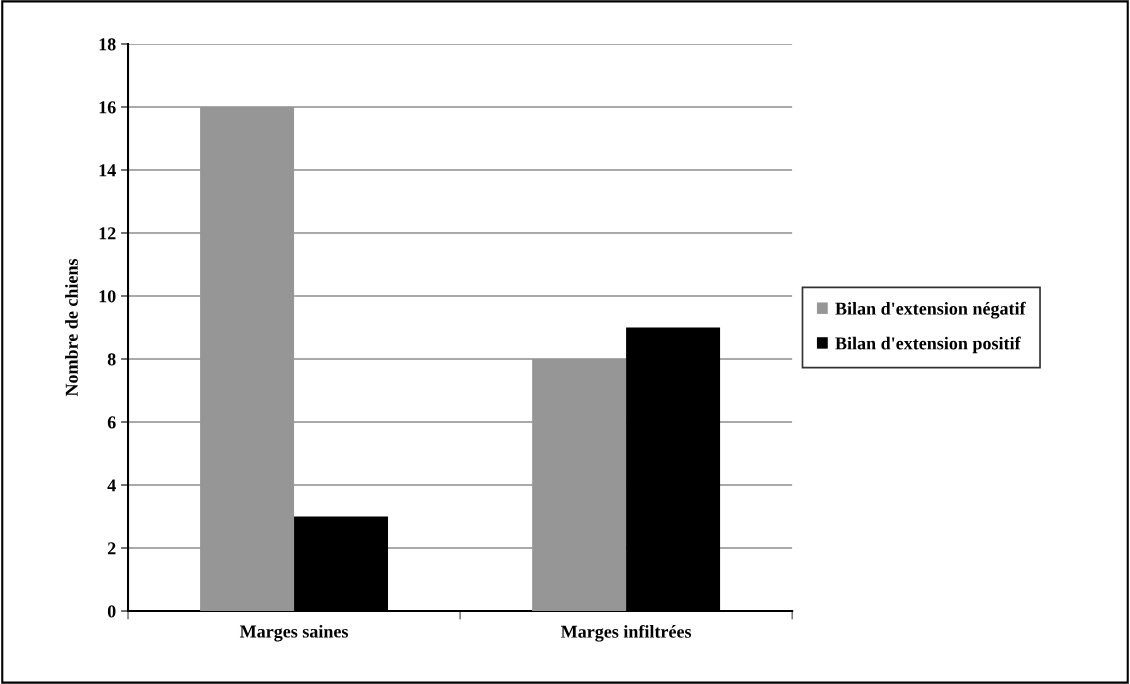  What do you see at coordinates (928, 345) in the screenshot?
I see `legend-label: Bilan d'extension positif` at bounding box center [928, 345].